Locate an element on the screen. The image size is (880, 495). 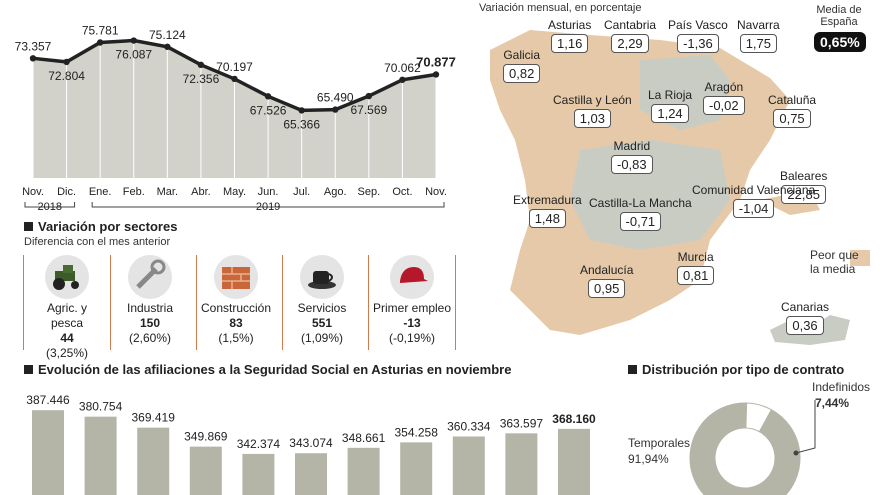
month-tick-label: Ago. is located at coordinates (335, 192).